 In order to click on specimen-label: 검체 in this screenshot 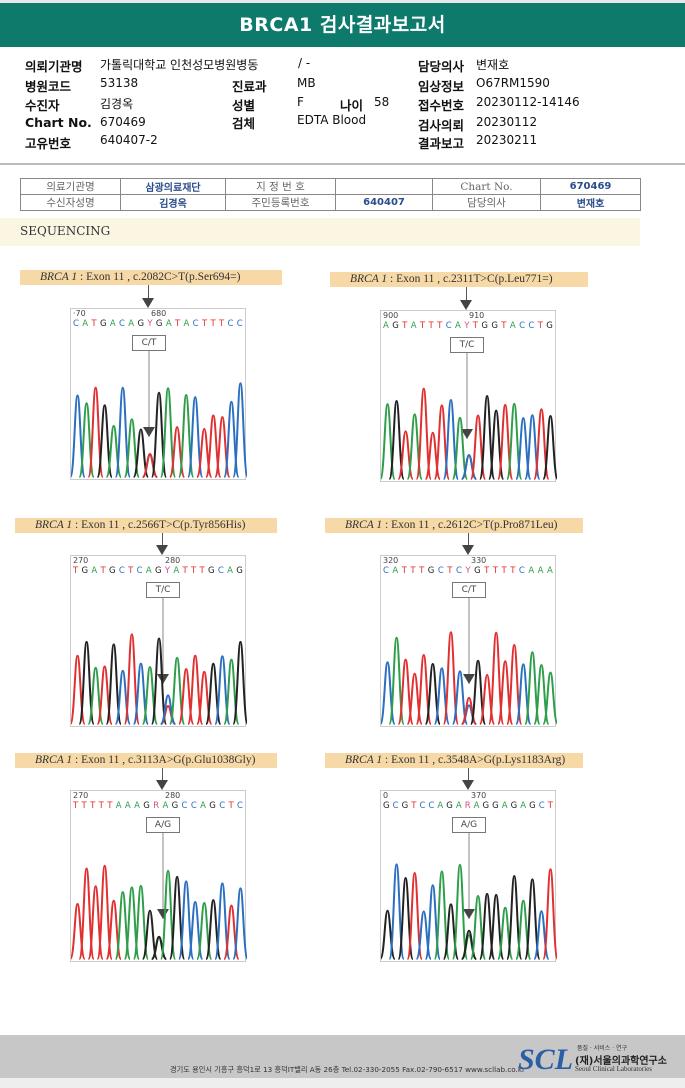, I will do `click(244, 123)`.